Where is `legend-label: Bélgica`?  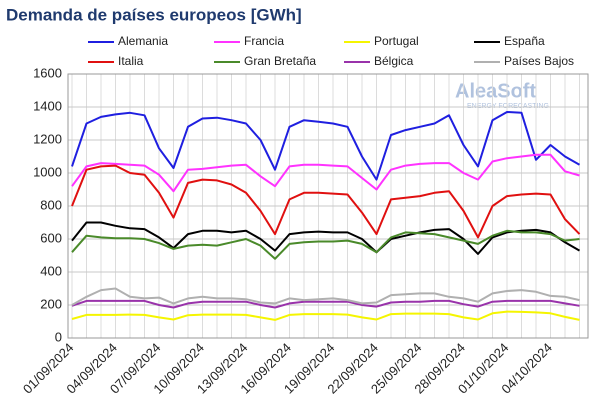
legend-label: Bélgica is located at coordinates (394, 61).